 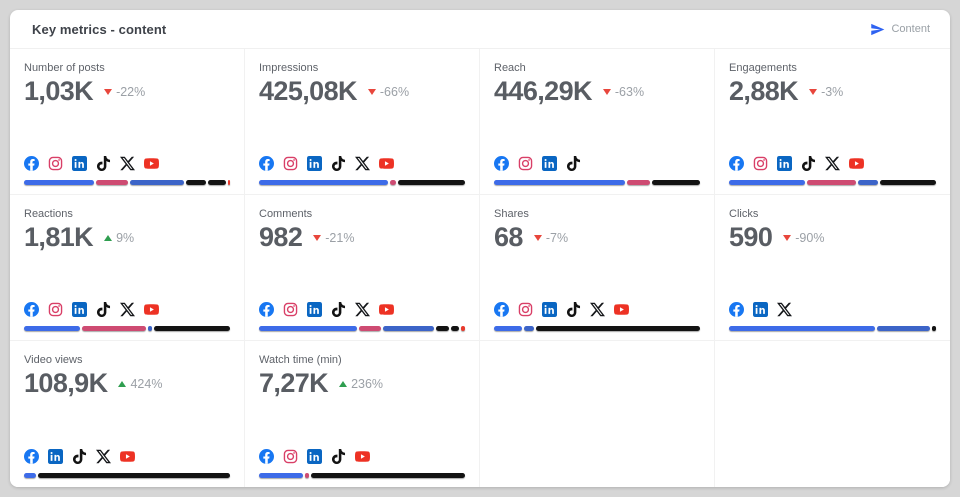 I want to click on change-indicator: 9%, so click(x=119, y=238).